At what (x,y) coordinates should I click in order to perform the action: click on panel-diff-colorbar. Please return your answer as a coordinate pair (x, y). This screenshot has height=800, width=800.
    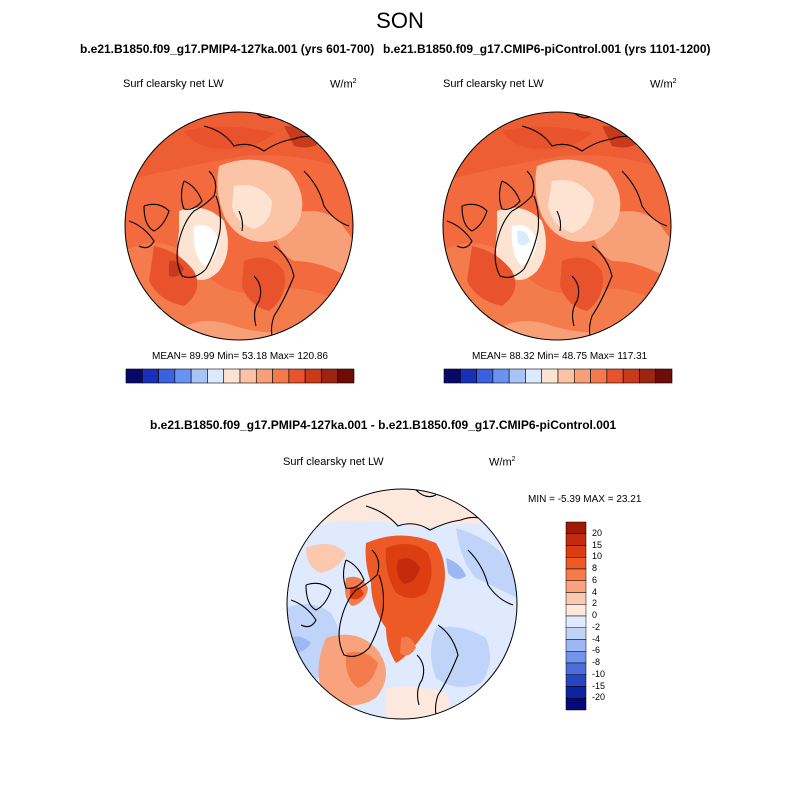
    Looking at the image, I should click on (576, 616).